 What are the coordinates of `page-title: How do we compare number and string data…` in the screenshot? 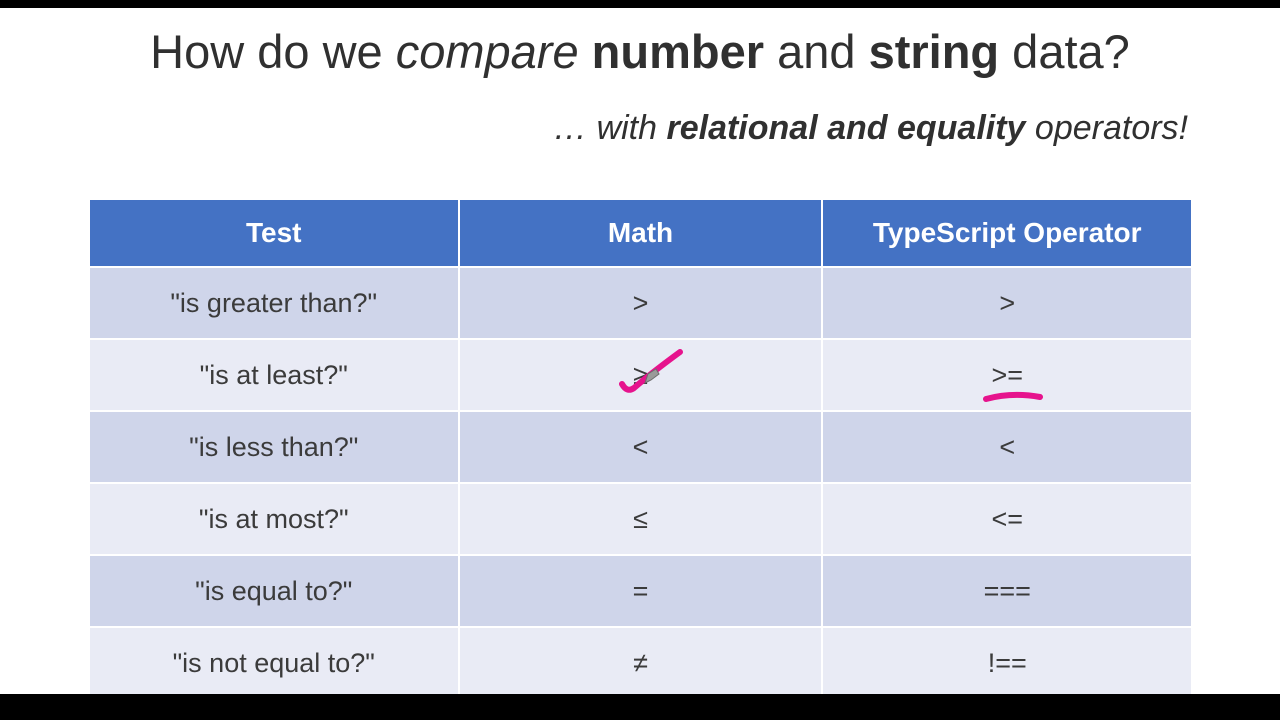 It's located at (640, 52).